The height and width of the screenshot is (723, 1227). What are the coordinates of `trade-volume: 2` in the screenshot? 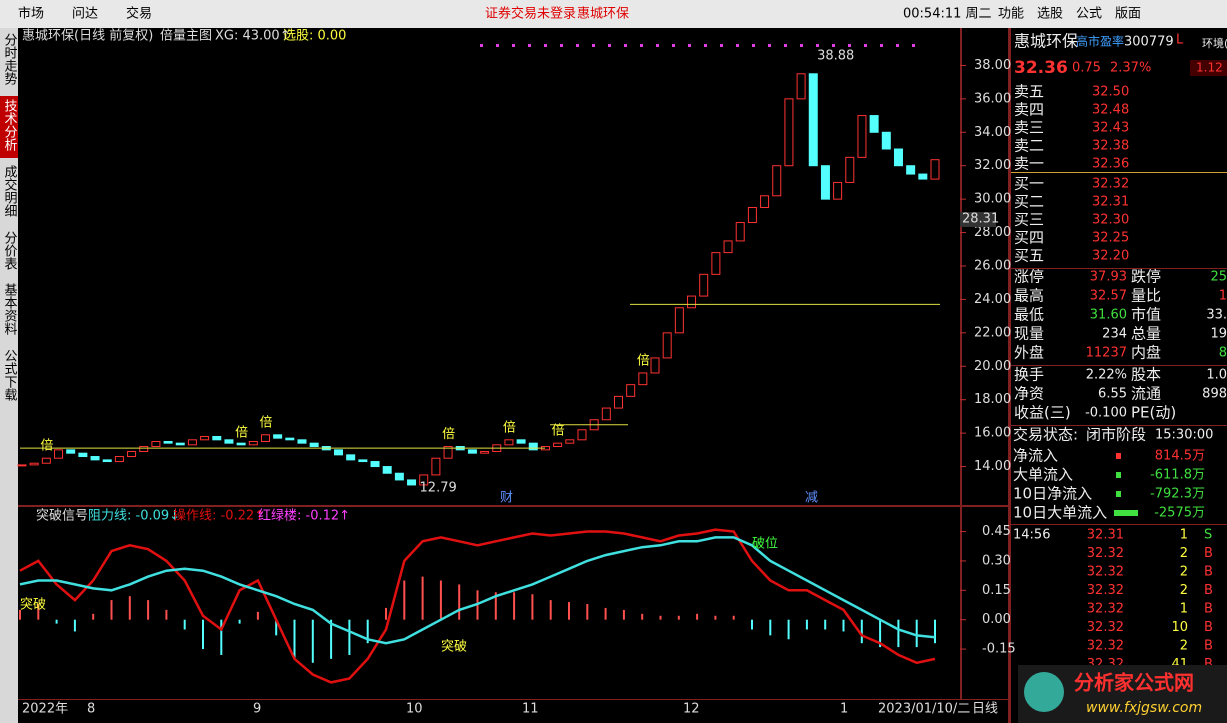 It's located at (1184, 646).